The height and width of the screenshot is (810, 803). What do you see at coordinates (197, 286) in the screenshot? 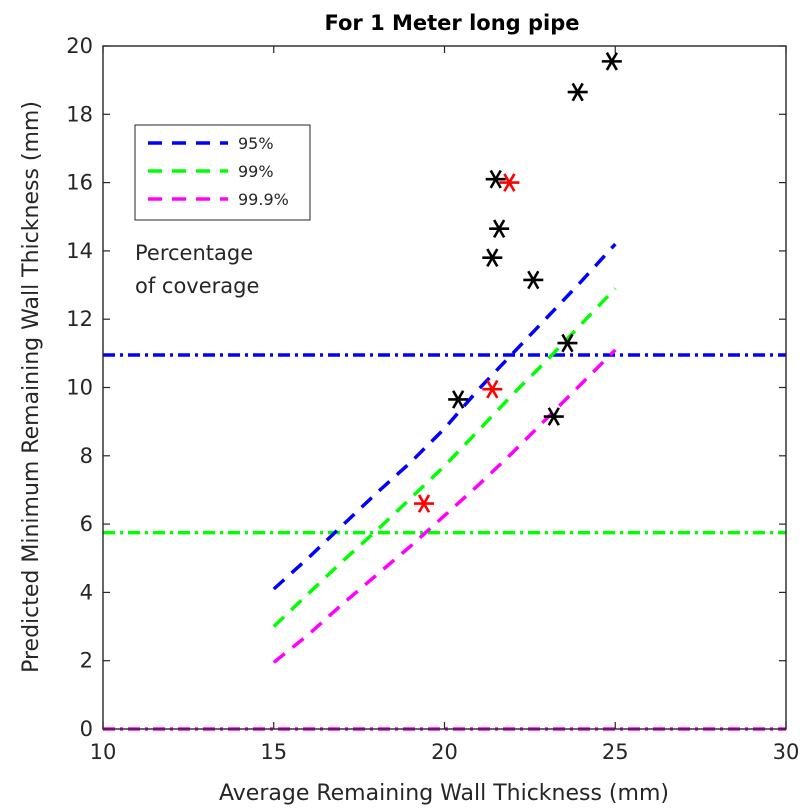
I see `coverage-annotation-line-2: of coverage` at bounding box center [197, 286].